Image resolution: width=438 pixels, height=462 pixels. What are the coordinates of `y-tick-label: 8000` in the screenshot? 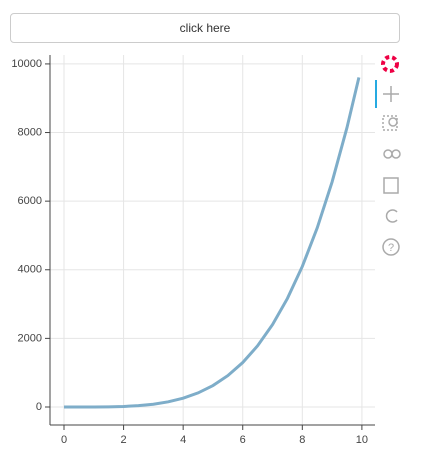 It's located at (30, 132).